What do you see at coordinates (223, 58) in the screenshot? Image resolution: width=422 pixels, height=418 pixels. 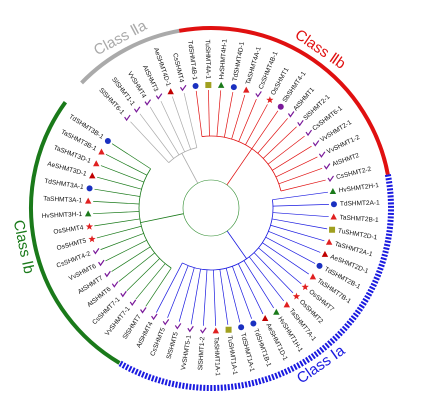 I see `leaf-label: HvSHMT4H-1` at bounding box center [223, 58].